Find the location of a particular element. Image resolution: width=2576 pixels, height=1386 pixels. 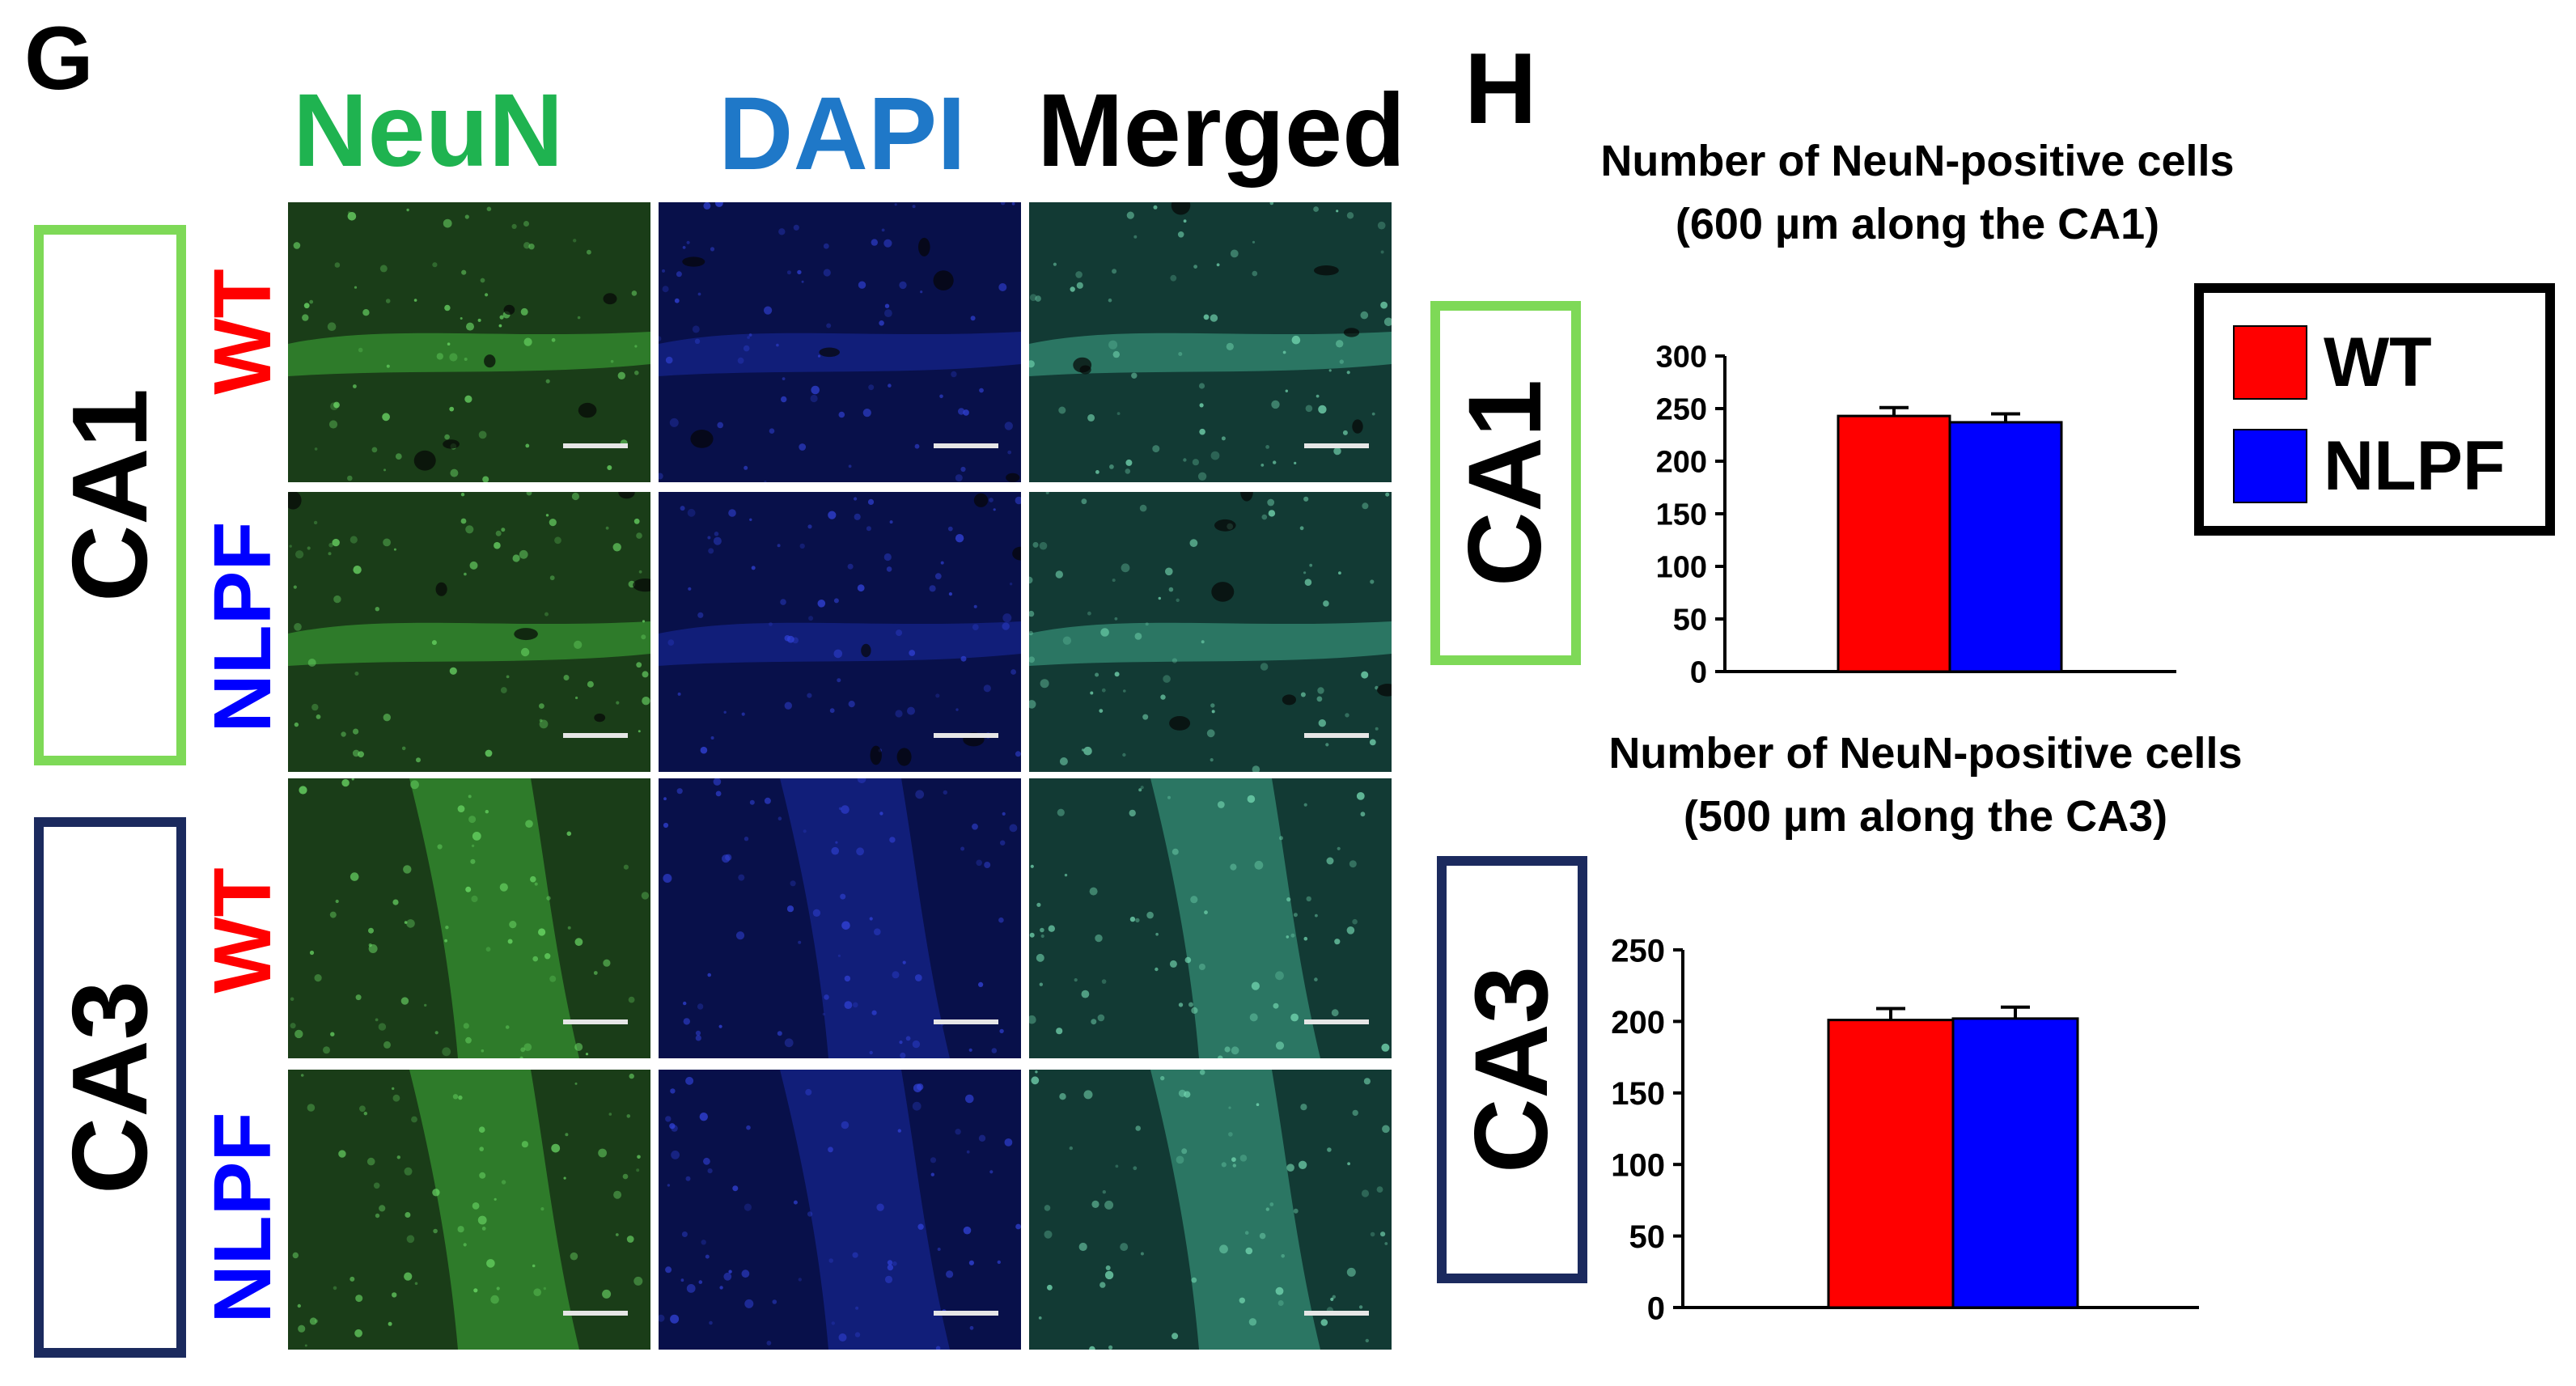

column-header-neun: NeuN is located at coordinates (428, 131).